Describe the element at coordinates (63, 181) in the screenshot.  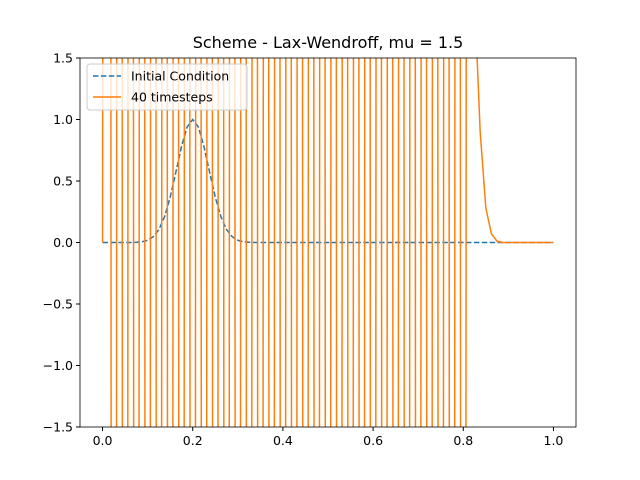
I see `y-tick-label: 0.5` at that location.